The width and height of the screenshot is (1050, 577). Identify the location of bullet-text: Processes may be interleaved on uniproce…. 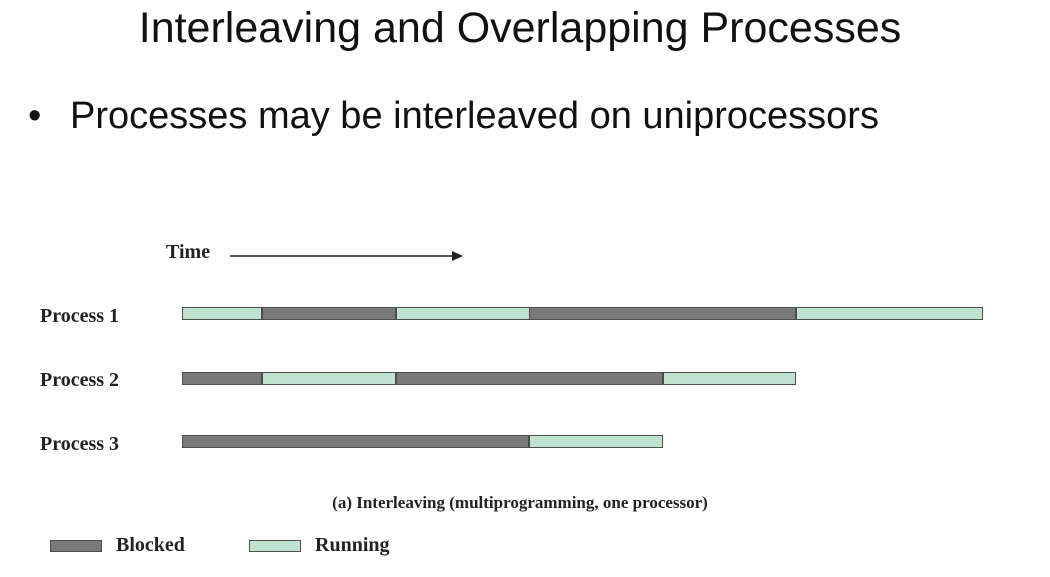
(474, 116).